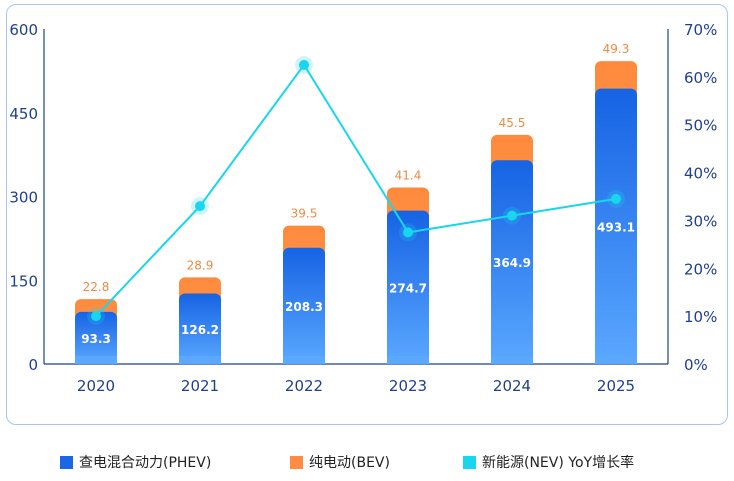 The image size is (734, 481). I want to click on x-tick-label: 2023, so click(408, 386).